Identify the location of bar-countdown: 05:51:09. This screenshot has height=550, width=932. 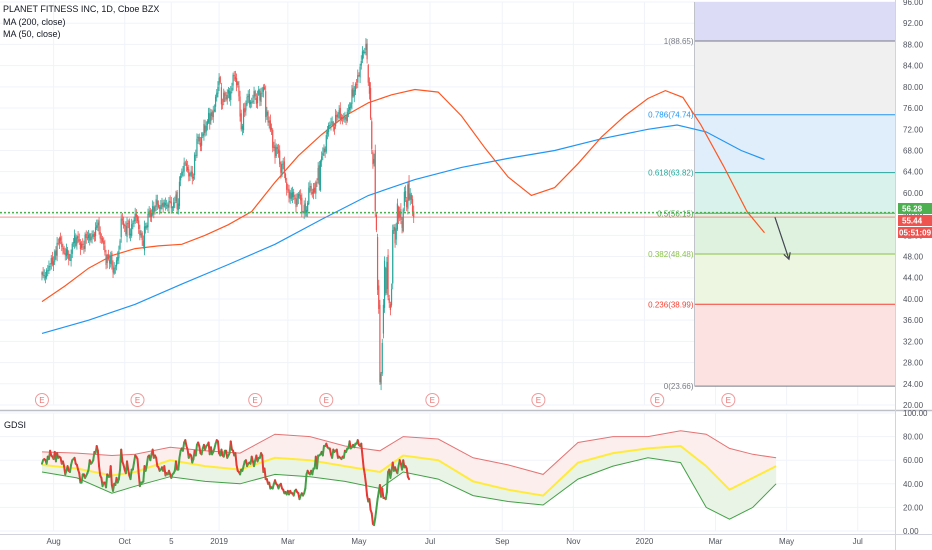
(915, 233).